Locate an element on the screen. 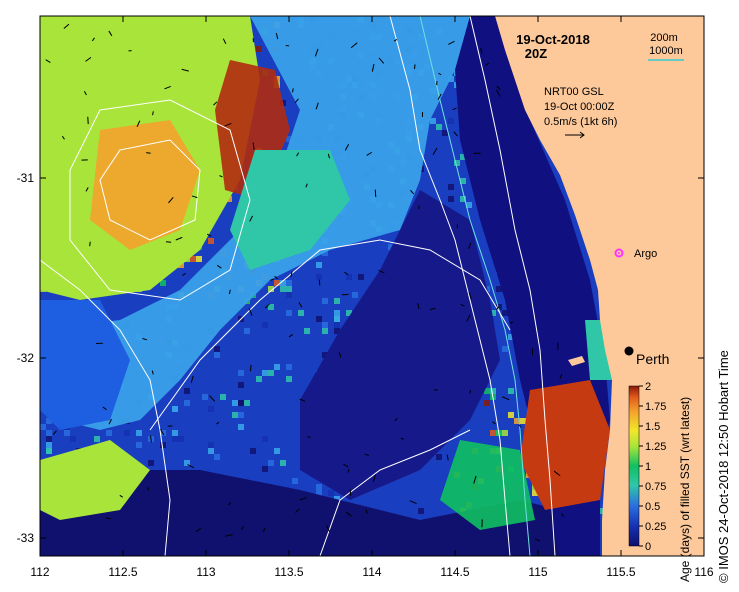 This screenshot has height=592, width=739. credit-text: IMOS 24-Oct-2018 12:50 Hobart Time is located at coordinates (723, 460).